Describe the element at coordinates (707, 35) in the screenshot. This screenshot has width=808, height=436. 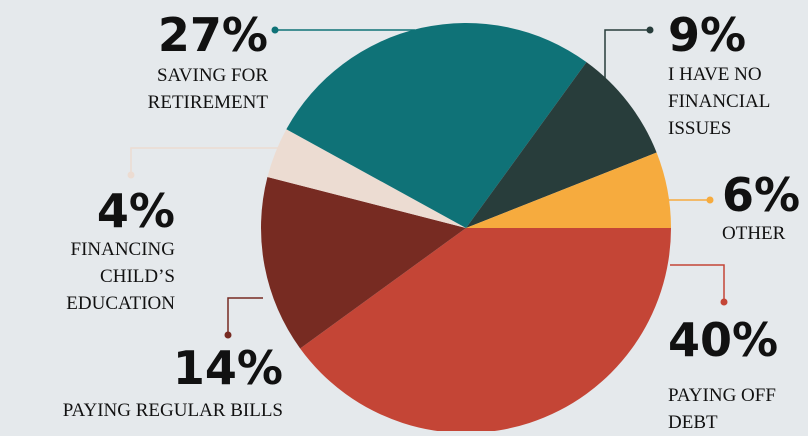
I see `value-label: 9%` at that location.